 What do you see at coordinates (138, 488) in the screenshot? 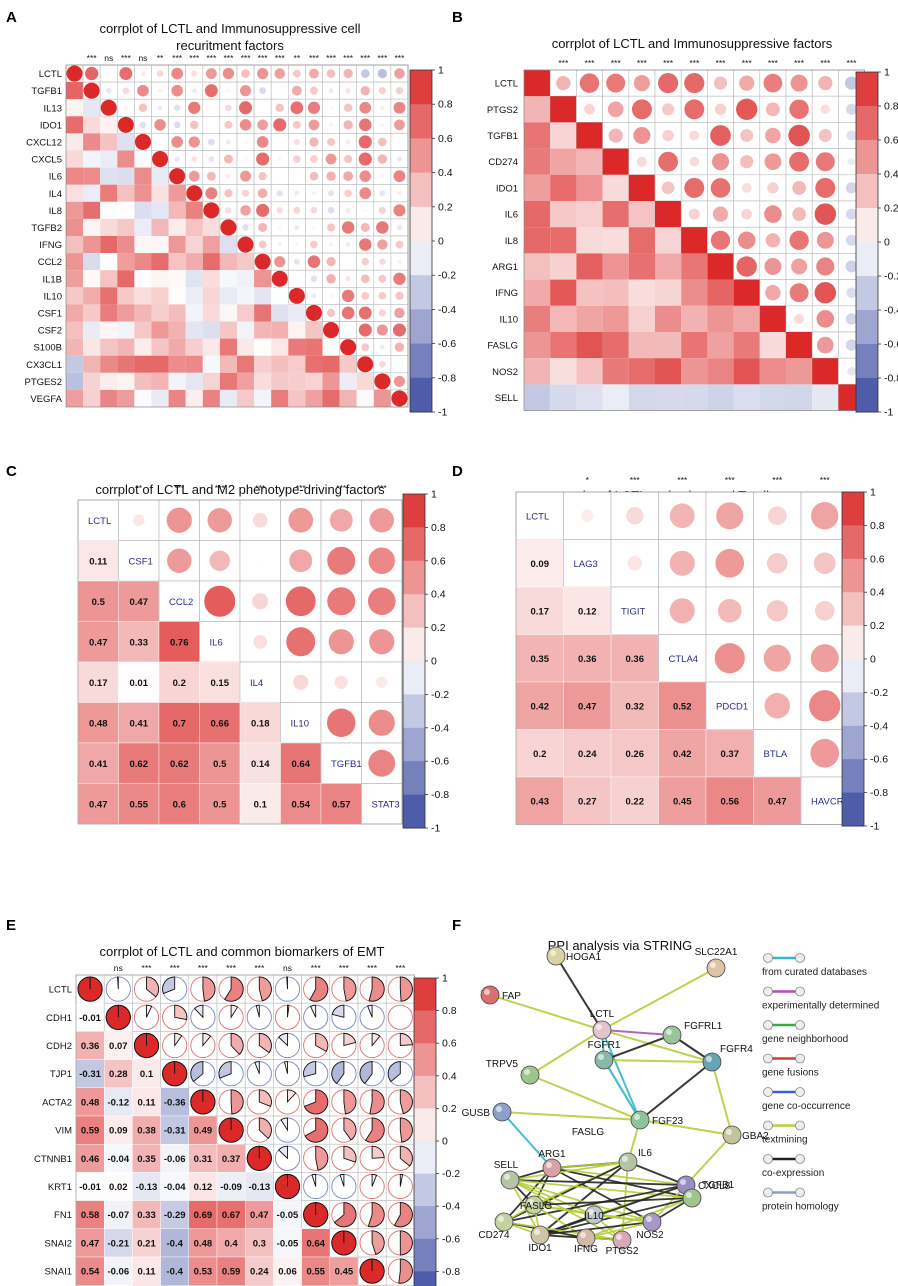
I see `panel-c-significance: **` at bounding box center [138, 488].